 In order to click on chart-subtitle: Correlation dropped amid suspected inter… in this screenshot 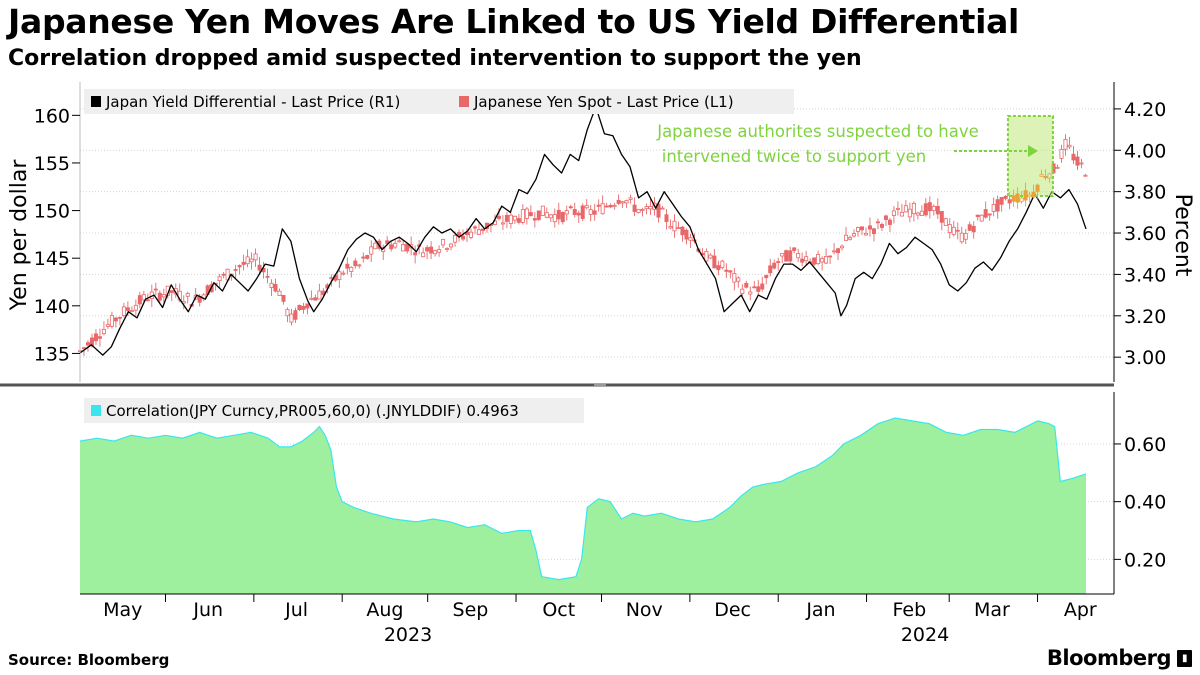, I will do `click(435, 58)`.